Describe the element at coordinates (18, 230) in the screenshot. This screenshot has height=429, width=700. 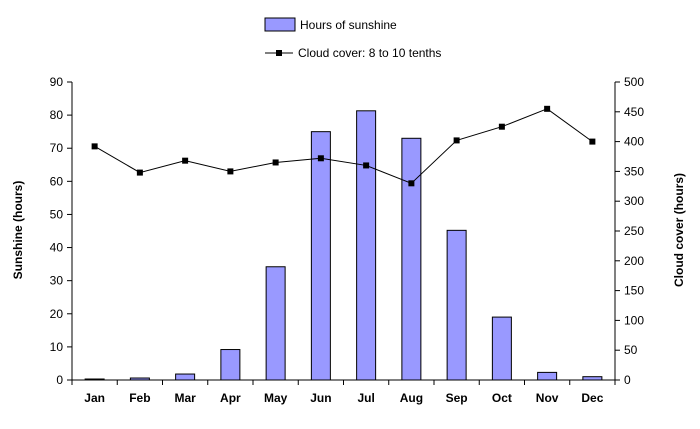
I see `y-left-axis-title: Sunshine (hours)` at that location.